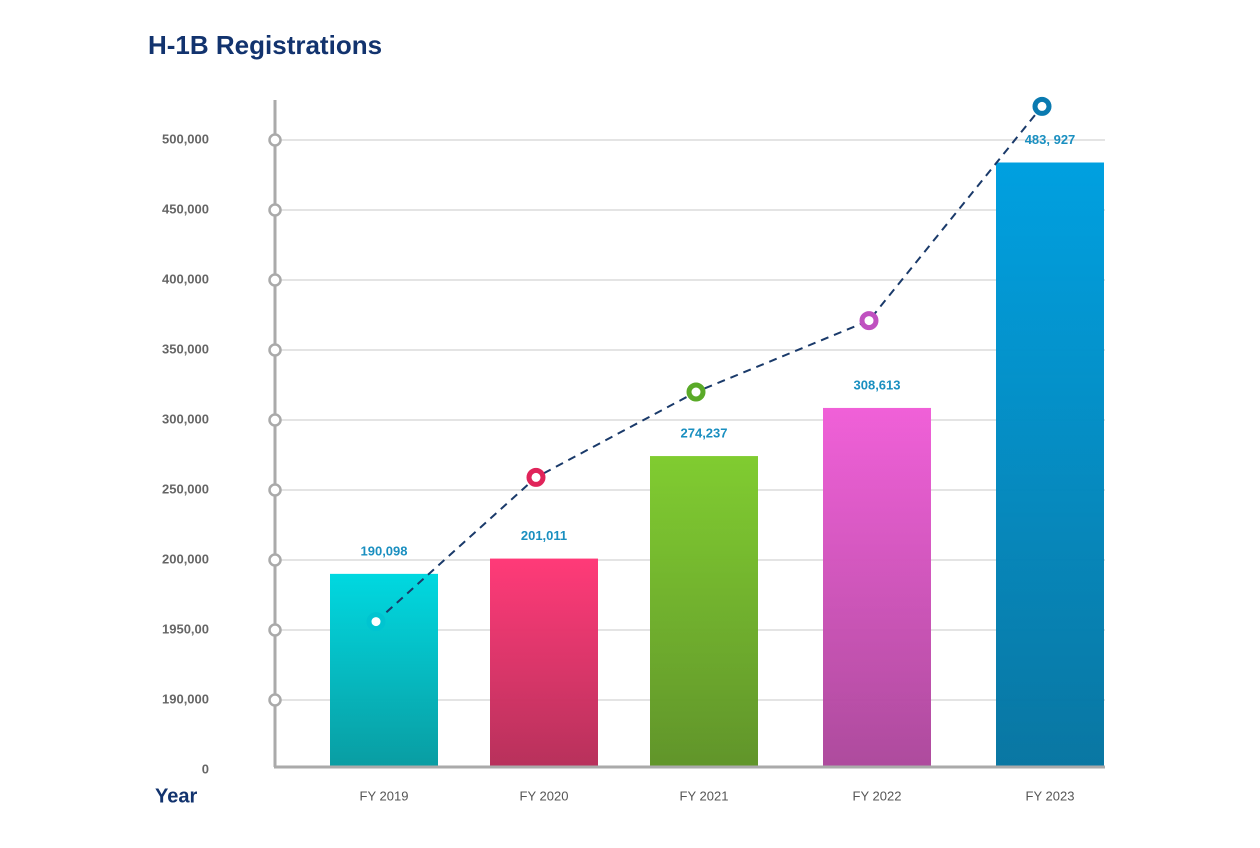  I want to click on y-tick-label: 350,000, so click(185, 348).